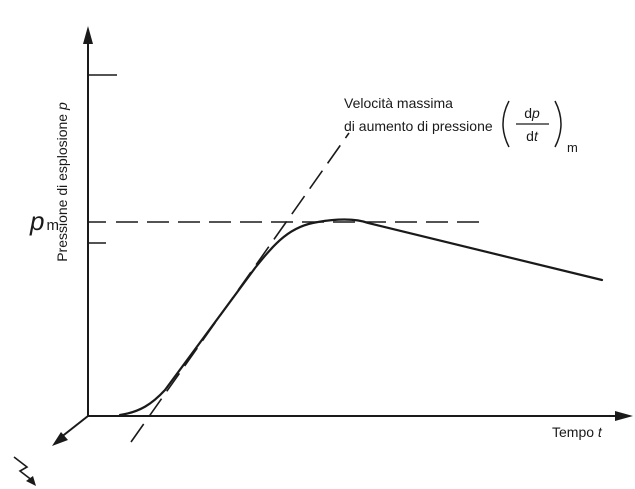 This screenshot has width=635, height=489. Describe the element at coordinates (398, 103) in the screenshot. I see `annotation-line-1: Velocità massima` at that location.